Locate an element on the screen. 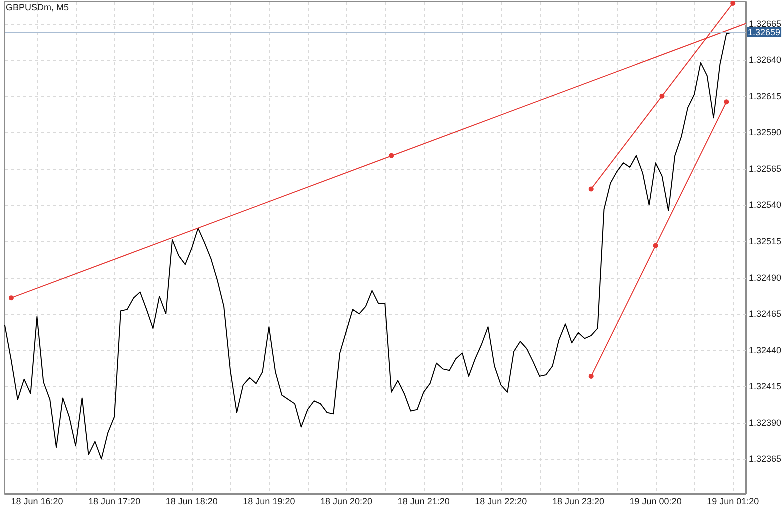 The width and height of the screenshot is (783, 506). y-tick-label: 1.32590 is located at coordinates (765, 133).